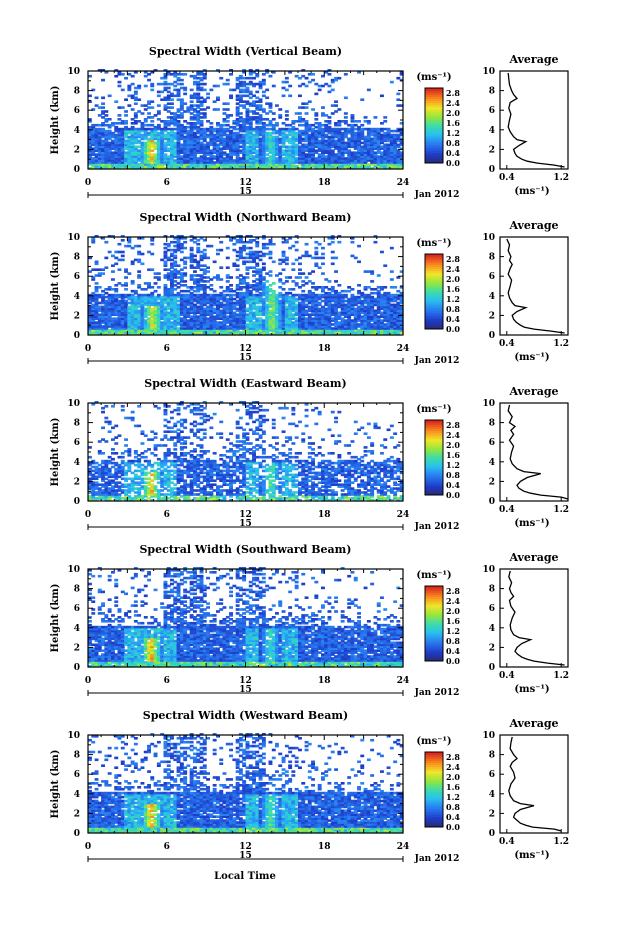 The width and height of the screenshot is (623, 929). Describe the element at coordinates (55, 452) in the screenshot. I see `y-axis-label: Height (km)` at that location.